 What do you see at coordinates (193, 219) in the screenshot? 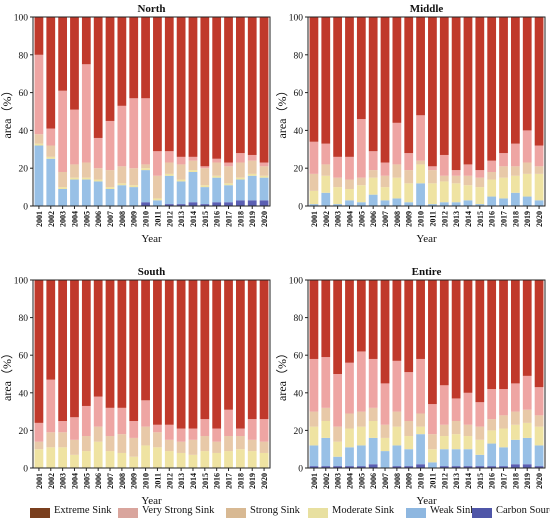
I see `north-x-tick-label-2014: 2014` at bounding box center [193, 219].